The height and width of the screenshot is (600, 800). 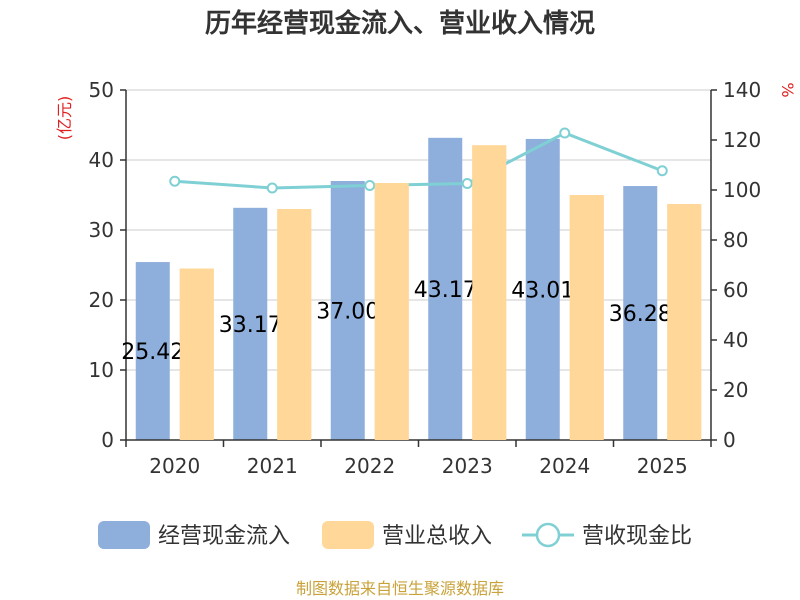 What do you see at coordinates (548, 535) in the screenshot?
I see `legend-marker` at bounding box center [548, 535].